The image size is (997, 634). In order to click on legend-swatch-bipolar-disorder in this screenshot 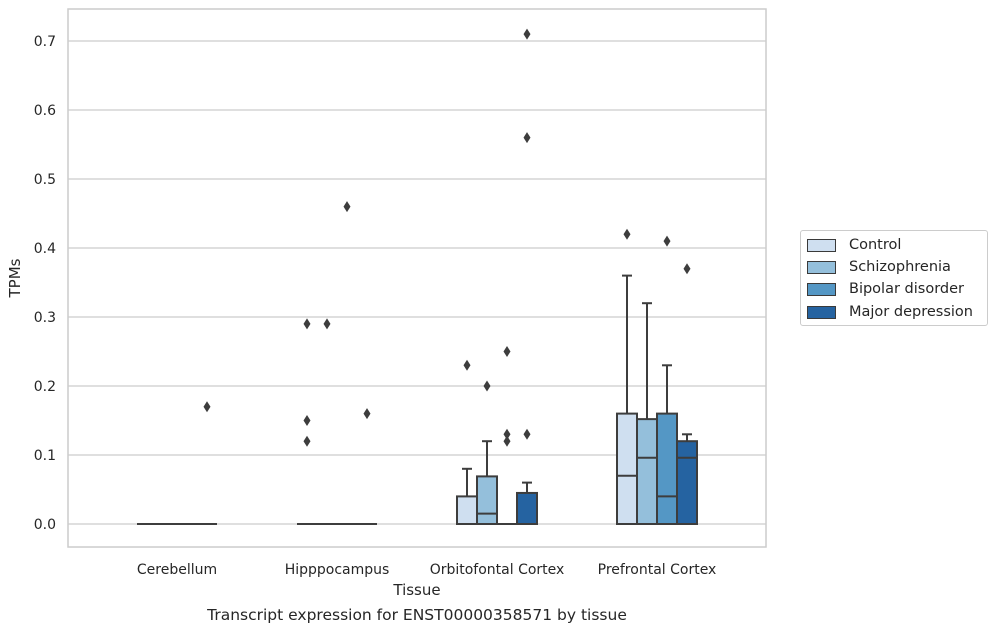, I will do `click(821, 289)`.